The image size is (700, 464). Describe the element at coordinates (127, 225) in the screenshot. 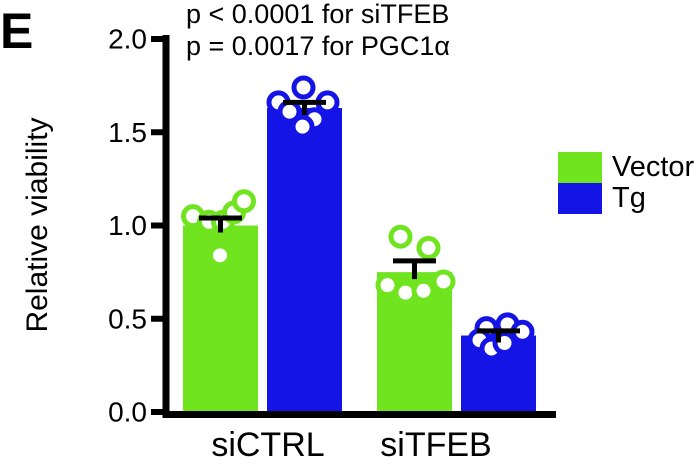

I see `y-tick-label: 1.0` at that location.